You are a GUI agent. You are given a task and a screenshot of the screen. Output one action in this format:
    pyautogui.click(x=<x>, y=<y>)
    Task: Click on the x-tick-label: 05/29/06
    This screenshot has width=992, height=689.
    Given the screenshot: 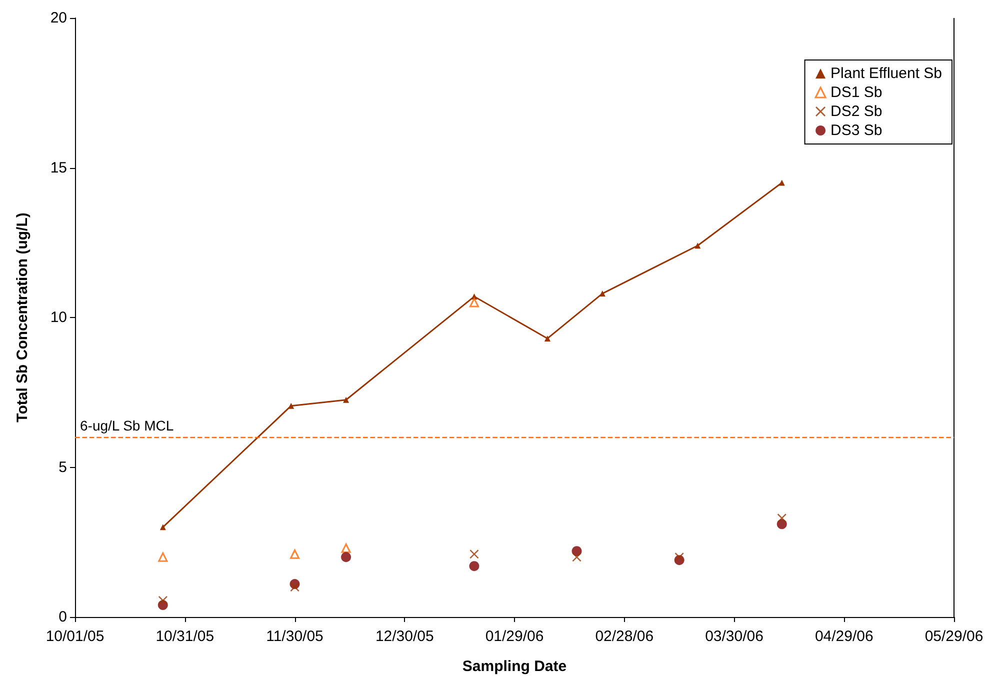 What is the action you would take?
    pyautogui.click(x=954, y=636)
    